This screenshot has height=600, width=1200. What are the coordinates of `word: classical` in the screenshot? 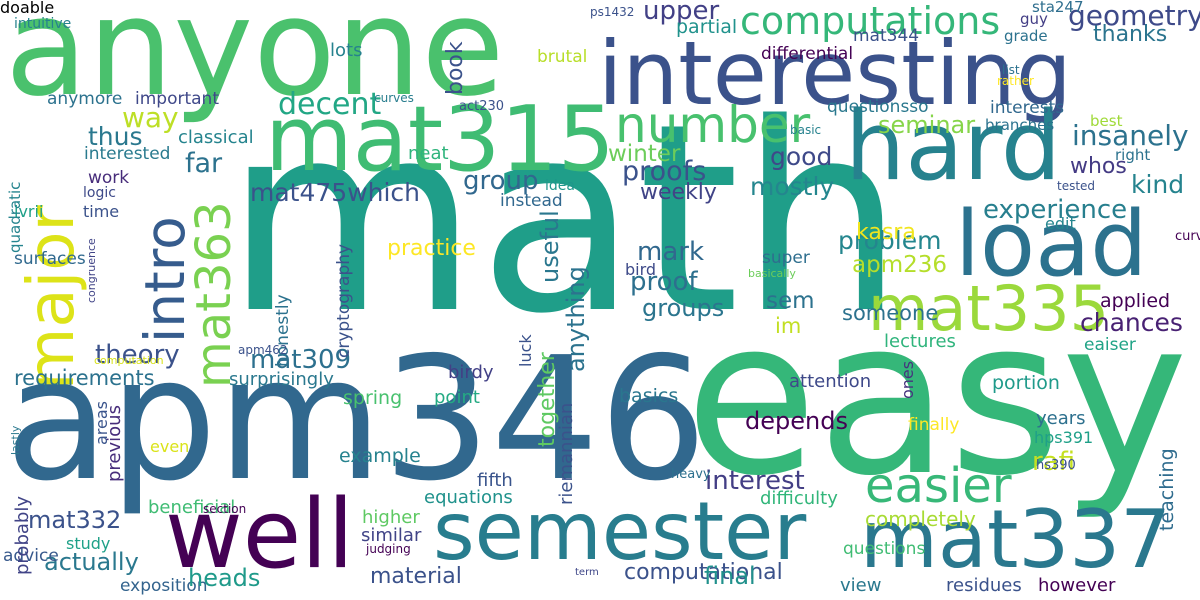 It's located at (216, 137).